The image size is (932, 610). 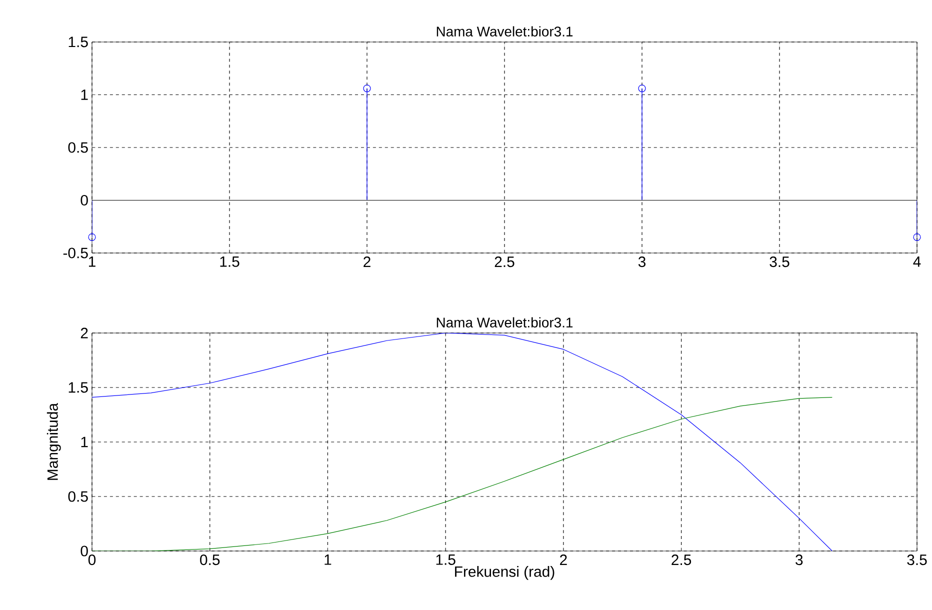 What do you see at coordinates (504, 573) in the screenshot?
I see `x-axis-title: Frekuensi (rad)` at bounding box center [504, 573].